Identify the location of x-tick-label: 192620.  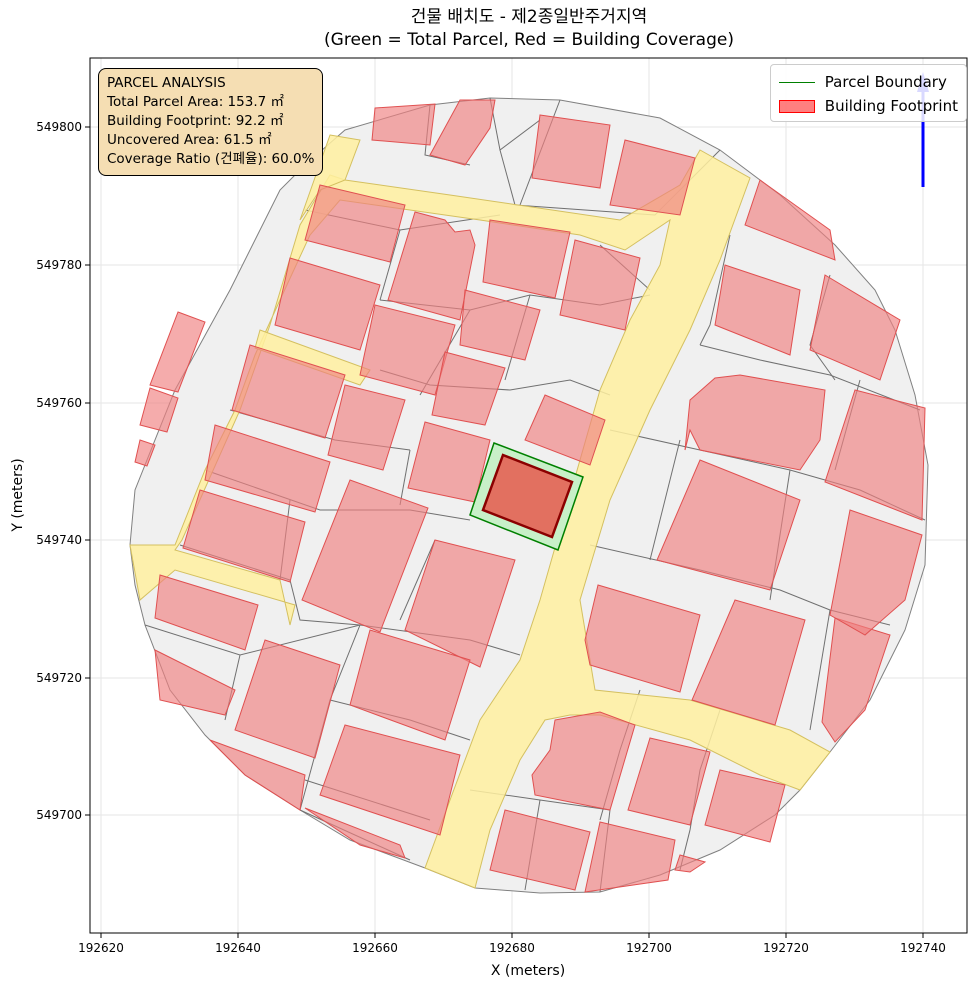
(101, 948).